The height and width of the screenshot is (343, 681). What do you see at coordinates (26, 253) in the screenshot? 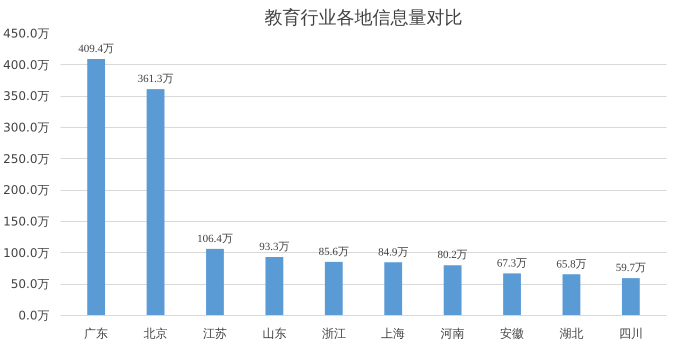
I see `y-tick-label: 100.0万` at bounding box center [26, 253].